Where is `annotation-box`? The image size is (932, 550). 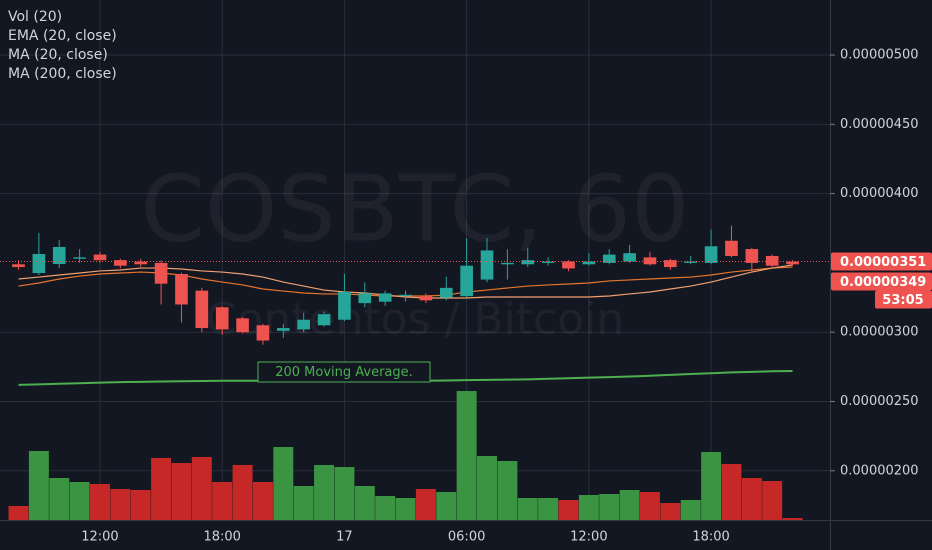
annotation-box is located at coordinates (344, 372).